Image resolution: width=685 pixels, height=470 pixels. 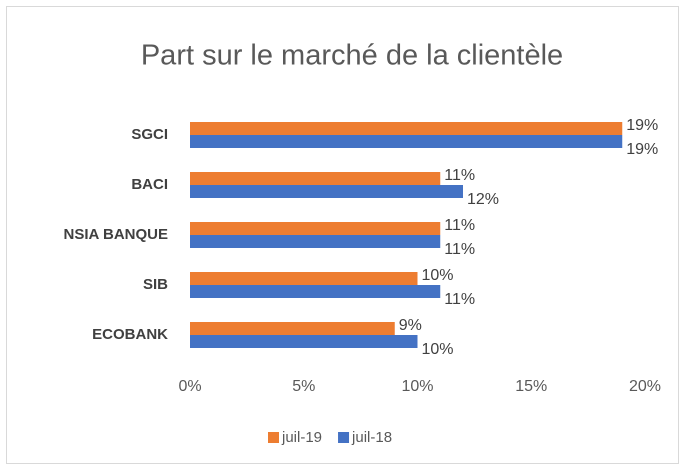 I want to click on x-tick-label: 20%, so click(x=645, y=386).